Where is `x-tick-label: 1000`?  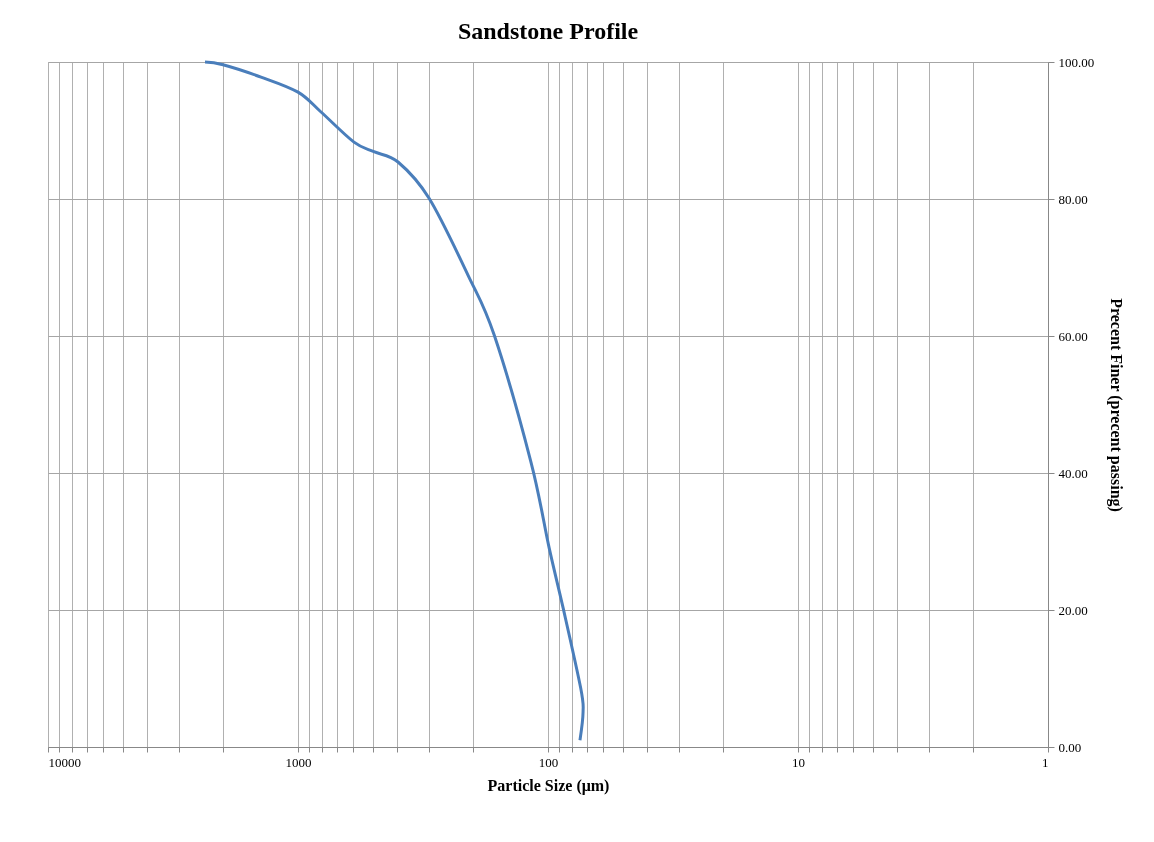
x-tick-label: 1000 is located at coordinates (298, 762).